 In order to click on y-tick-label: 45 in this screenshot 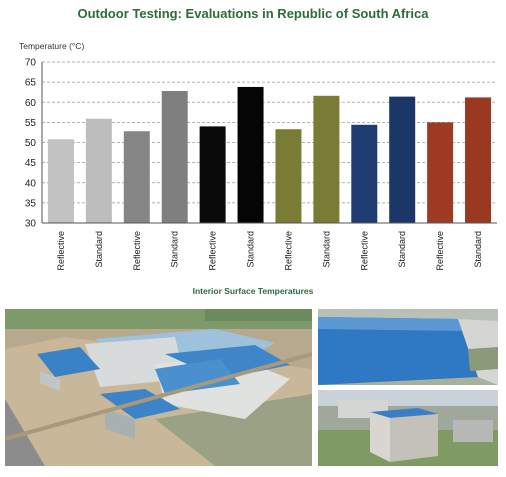, I will do `click(31, 163)`.